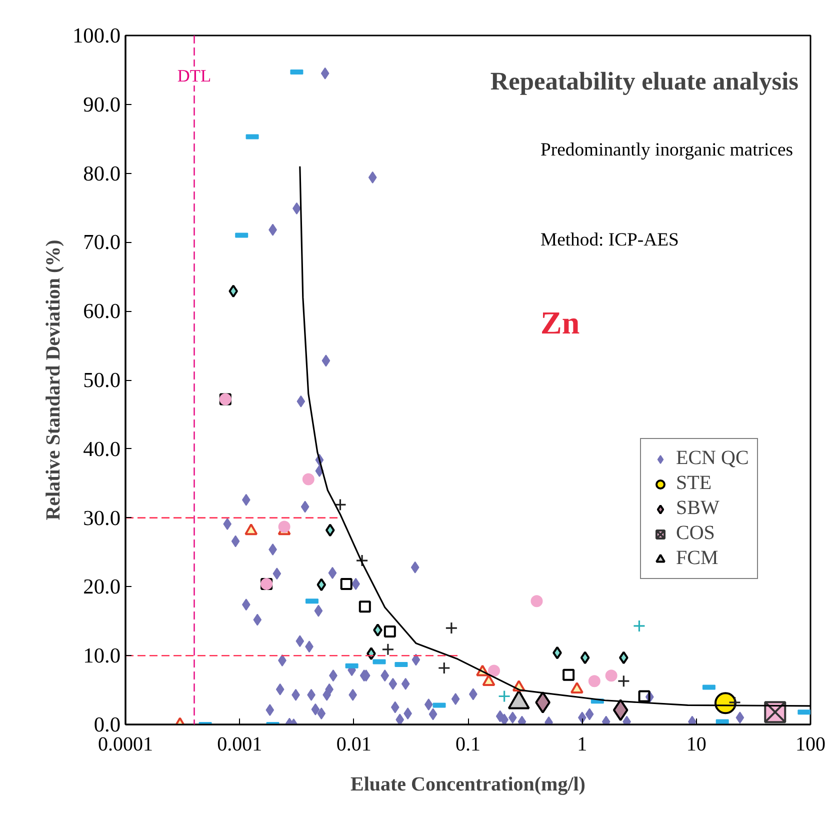  Describe the element at coordinates (811, 745) in the screenshot. I see `x-tick-label: 100` at that location.